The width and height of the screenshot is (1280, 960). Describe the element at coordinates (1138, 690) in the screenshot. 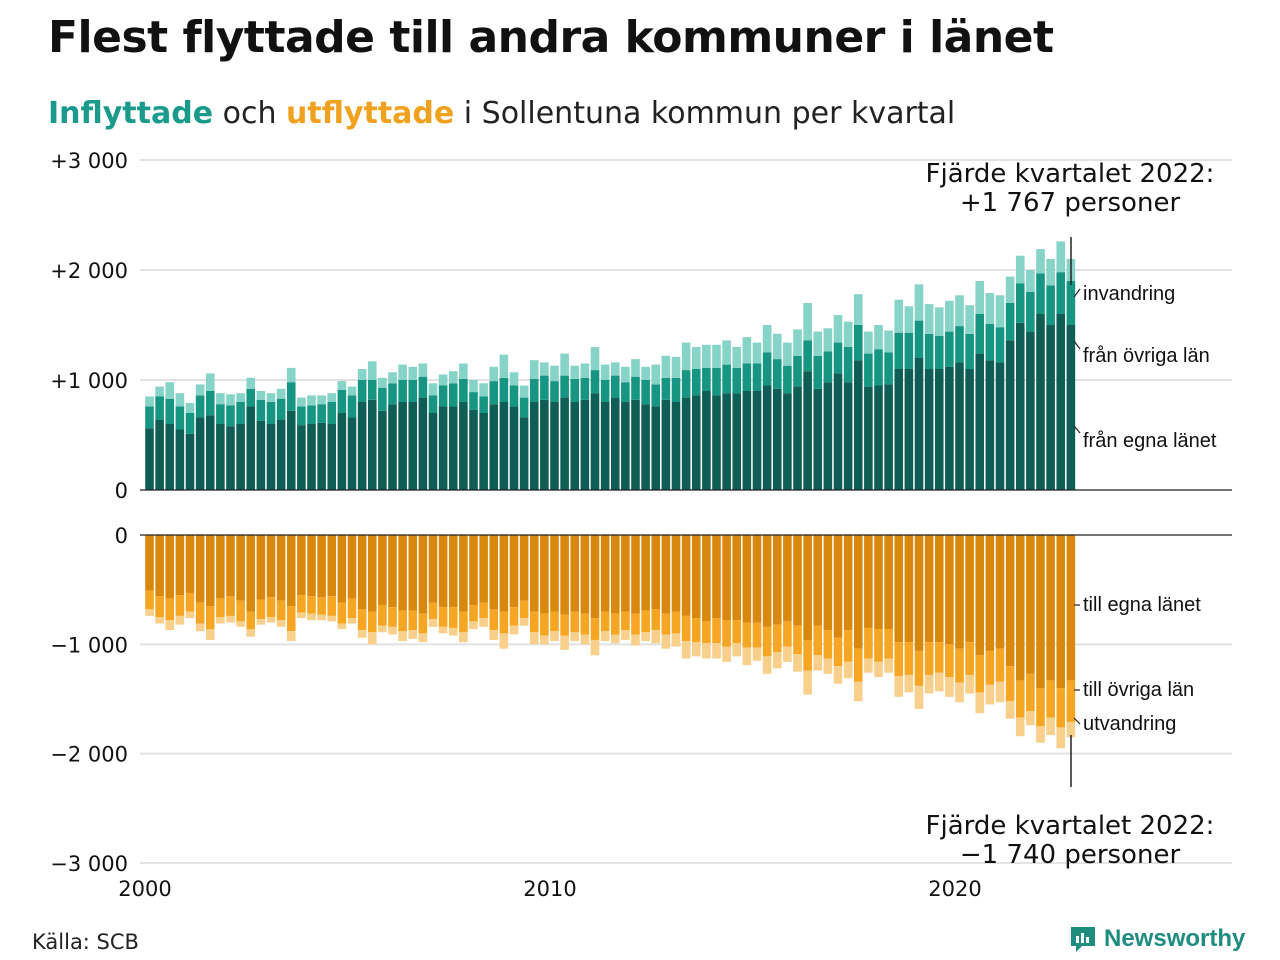

I see `series-label-till-ovriga-lan: till övriga län` at that location.